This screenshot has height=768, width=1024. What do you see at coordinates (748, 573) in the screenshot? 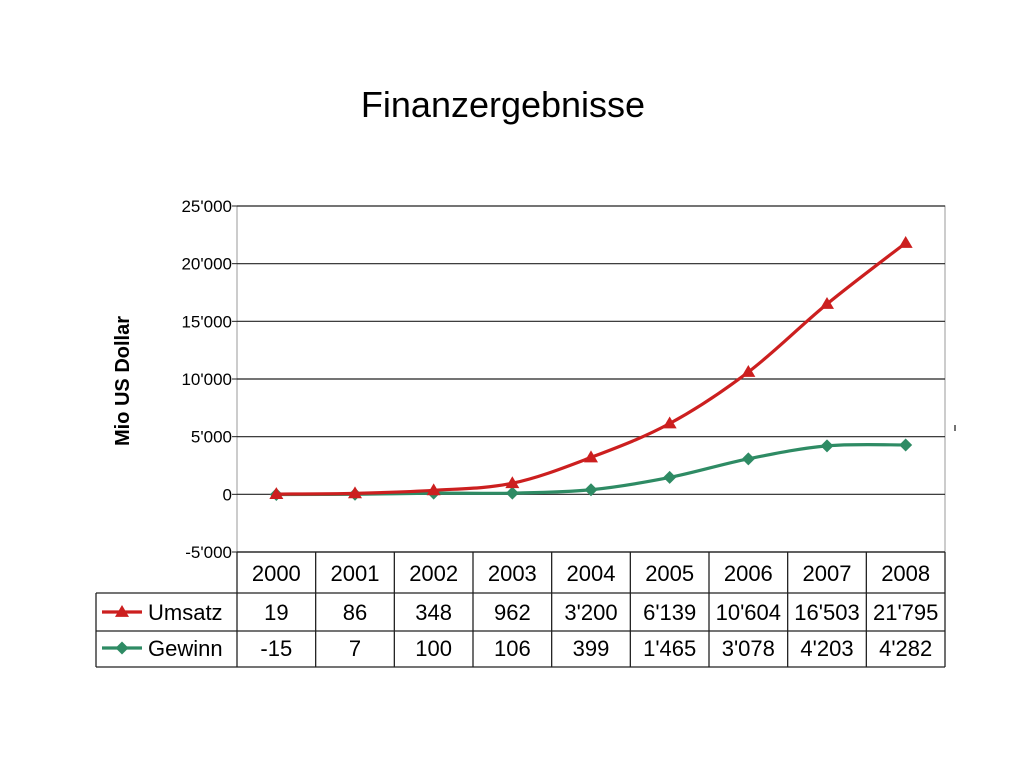
I see `x-category-label: 2006` at bounding box center [748, 573].